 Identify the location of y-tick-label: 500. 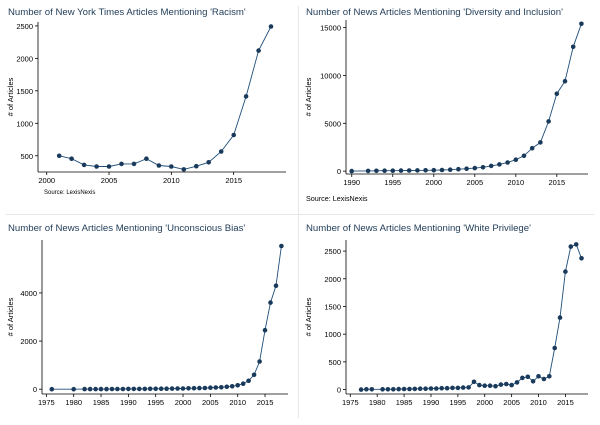
(26, 156).